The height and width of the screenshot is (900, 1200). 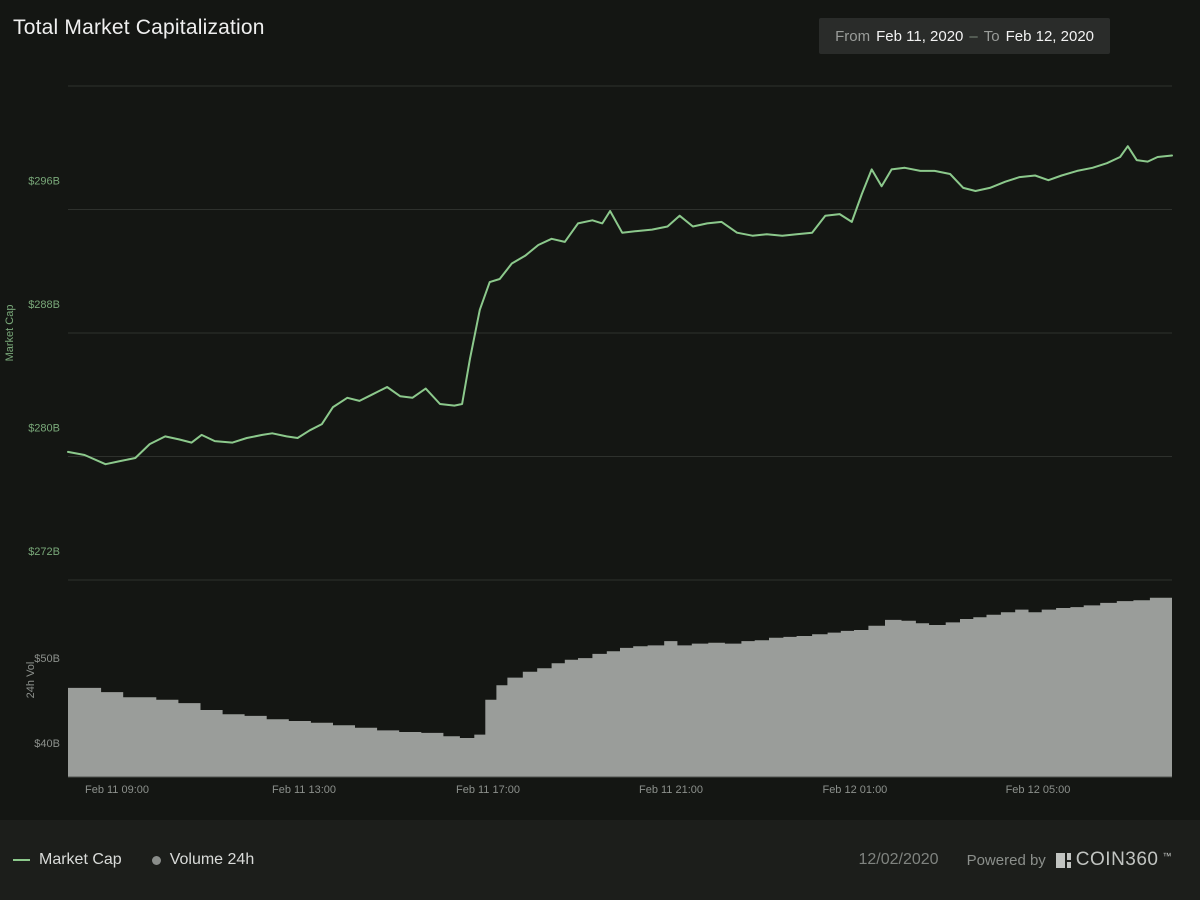 I want to click on powered-by: Powered by COIN360 ™, so click(x=1069, y=860).